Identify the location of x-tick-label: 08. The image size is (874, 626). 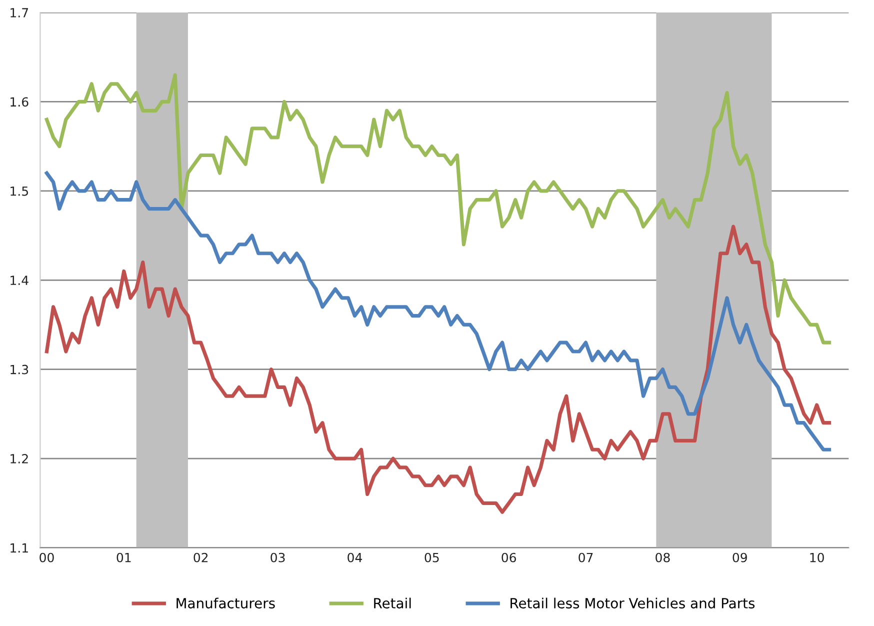
(663, 557).